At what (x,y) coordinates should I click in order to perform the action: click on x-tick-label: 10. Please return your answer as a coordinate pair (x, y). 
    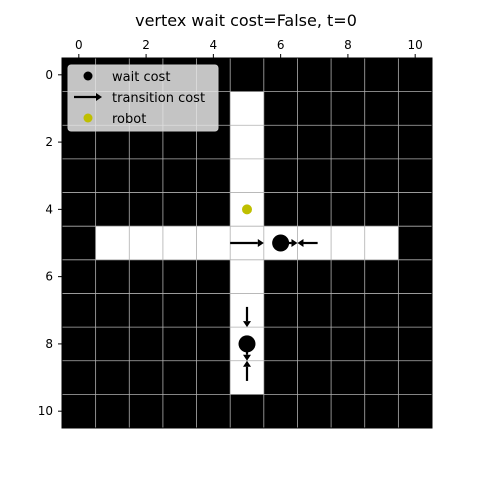
    Looking at the image, I should click on (415, 45).